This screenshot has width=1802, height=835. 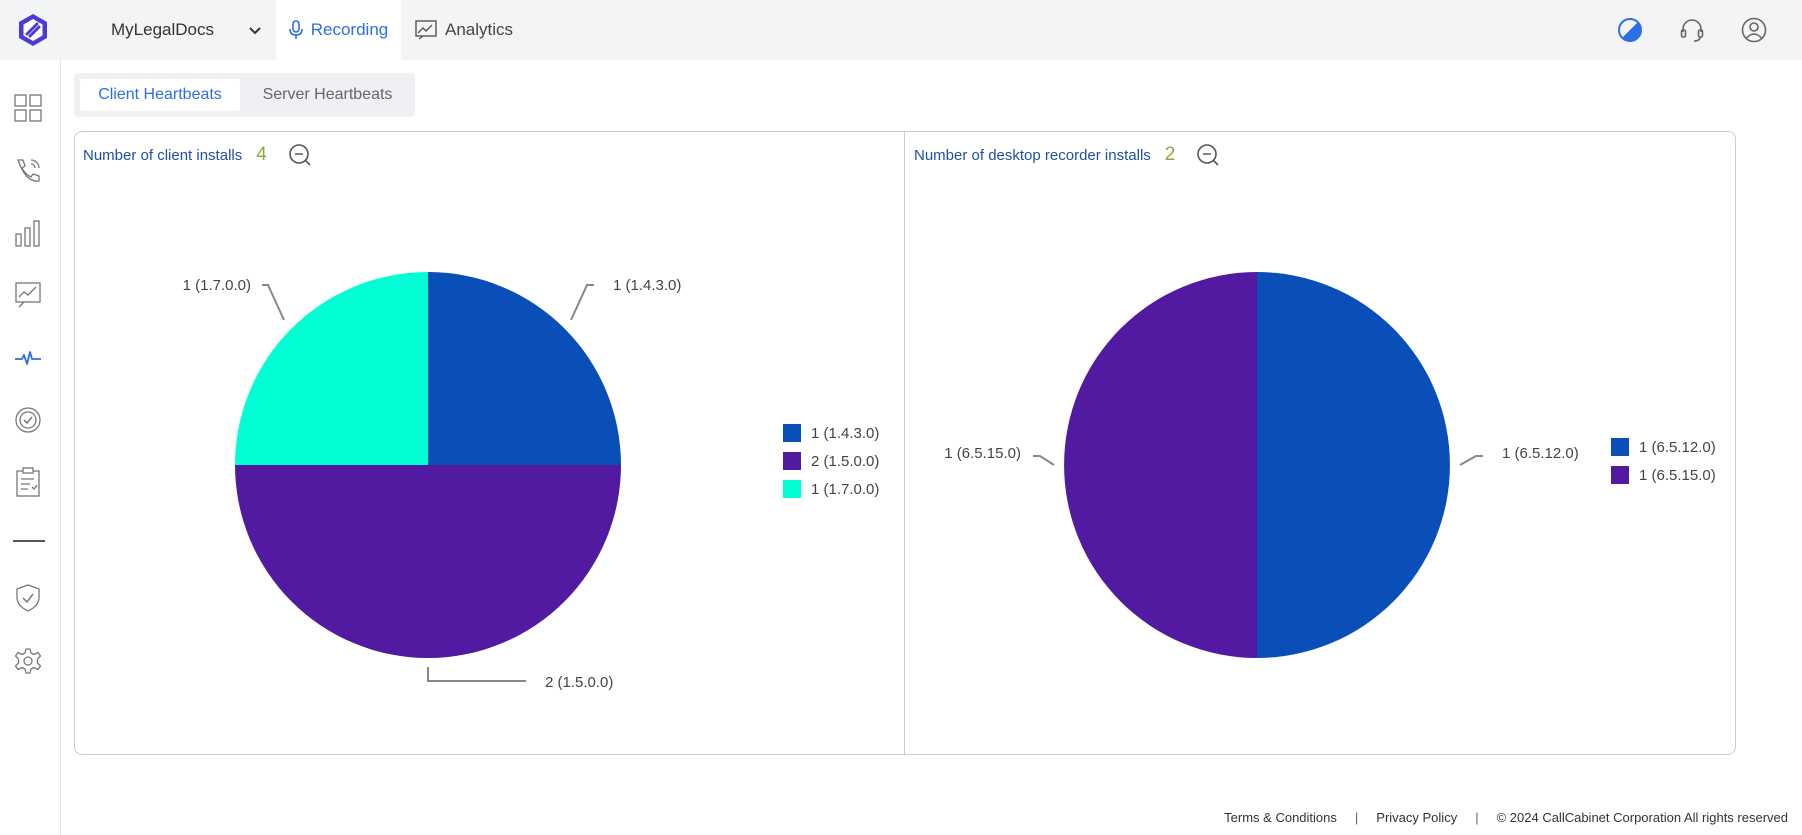 What do you see at coordinates (162, 29) in the screenshot?
I see `account-name: MyLegalDocs` at bounding box center [162, 29].